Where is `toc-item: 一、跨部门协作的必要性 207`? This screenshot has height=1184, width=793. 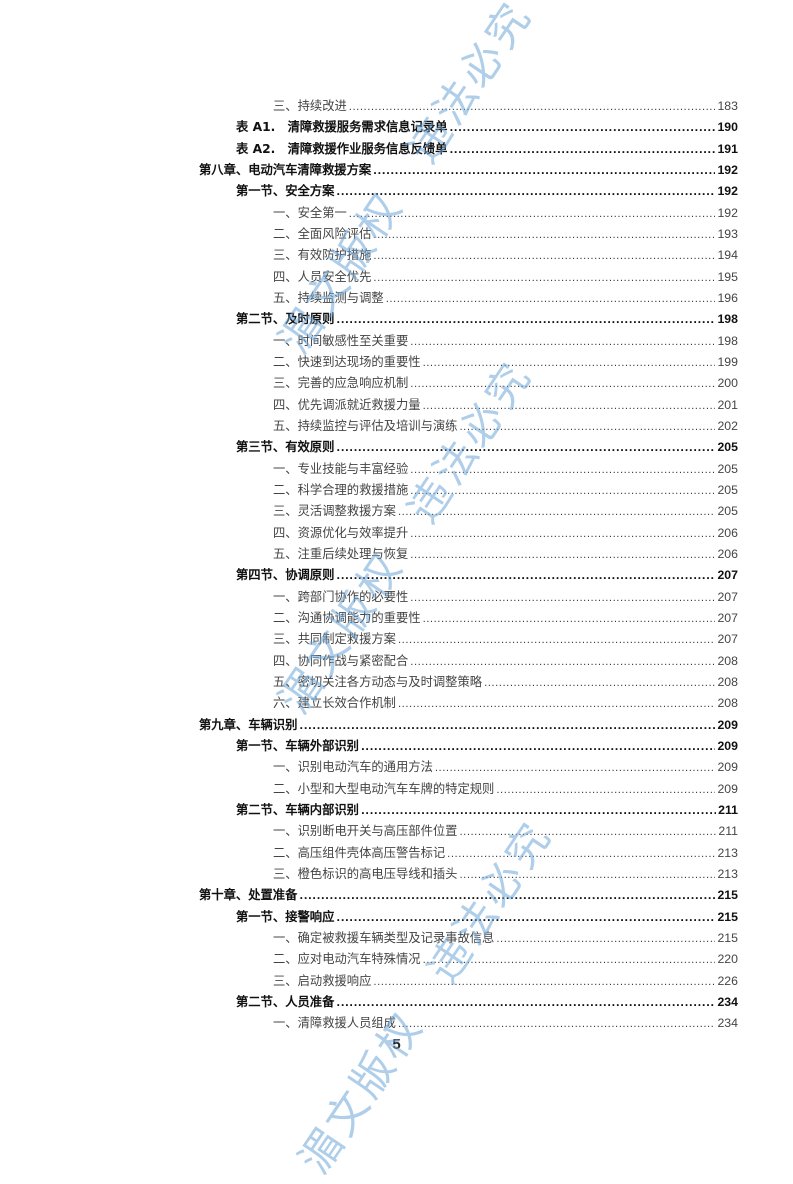
toc-item: 一、跨部门协作的必要性 207 is located at coordinates (505, 597).